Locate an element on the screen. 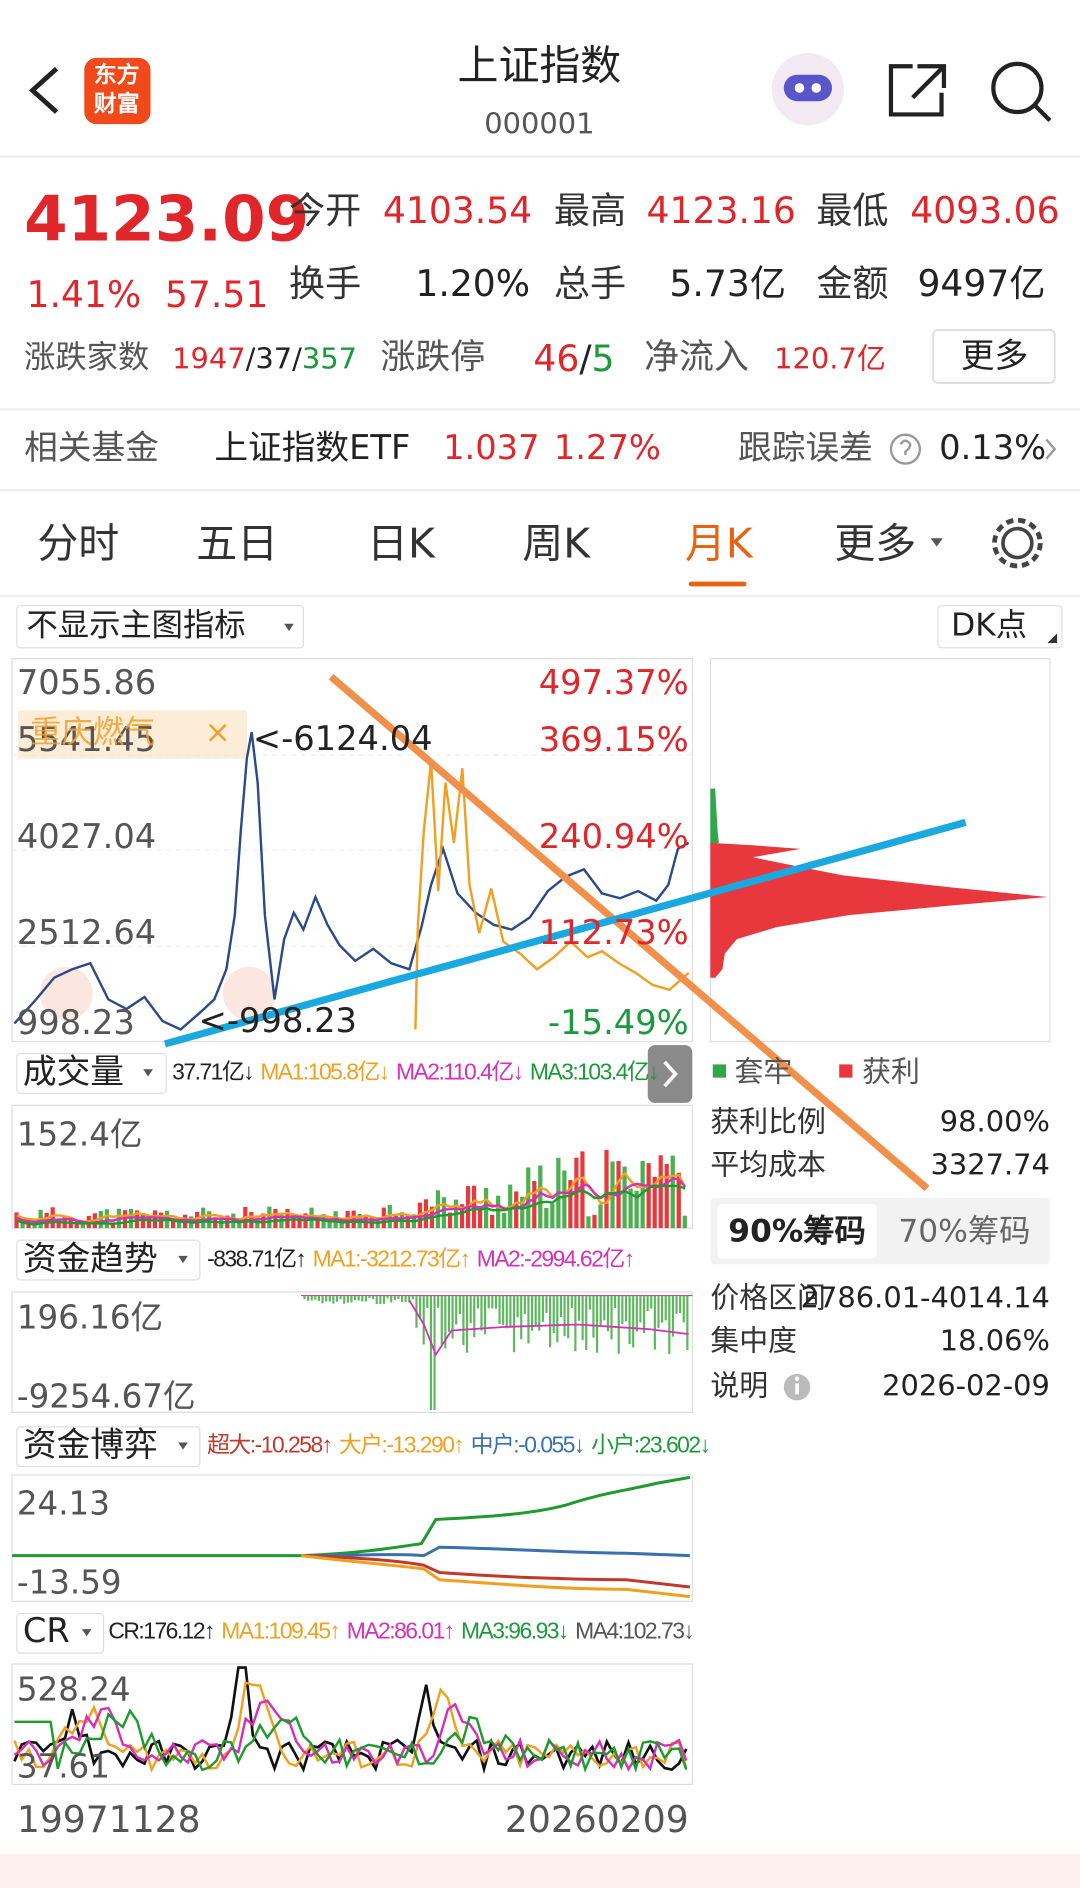 The height and width of the screenshot is (1888, 1080). more-button-label: 更多 is located at coordinates (994, 356).